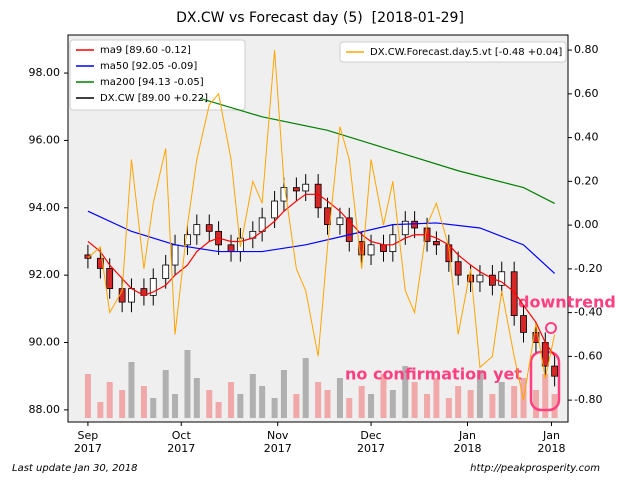 The height and width of the screenshot is (480, 640). I want to click on y2-tick-label: 0.60, so click(586, 93).